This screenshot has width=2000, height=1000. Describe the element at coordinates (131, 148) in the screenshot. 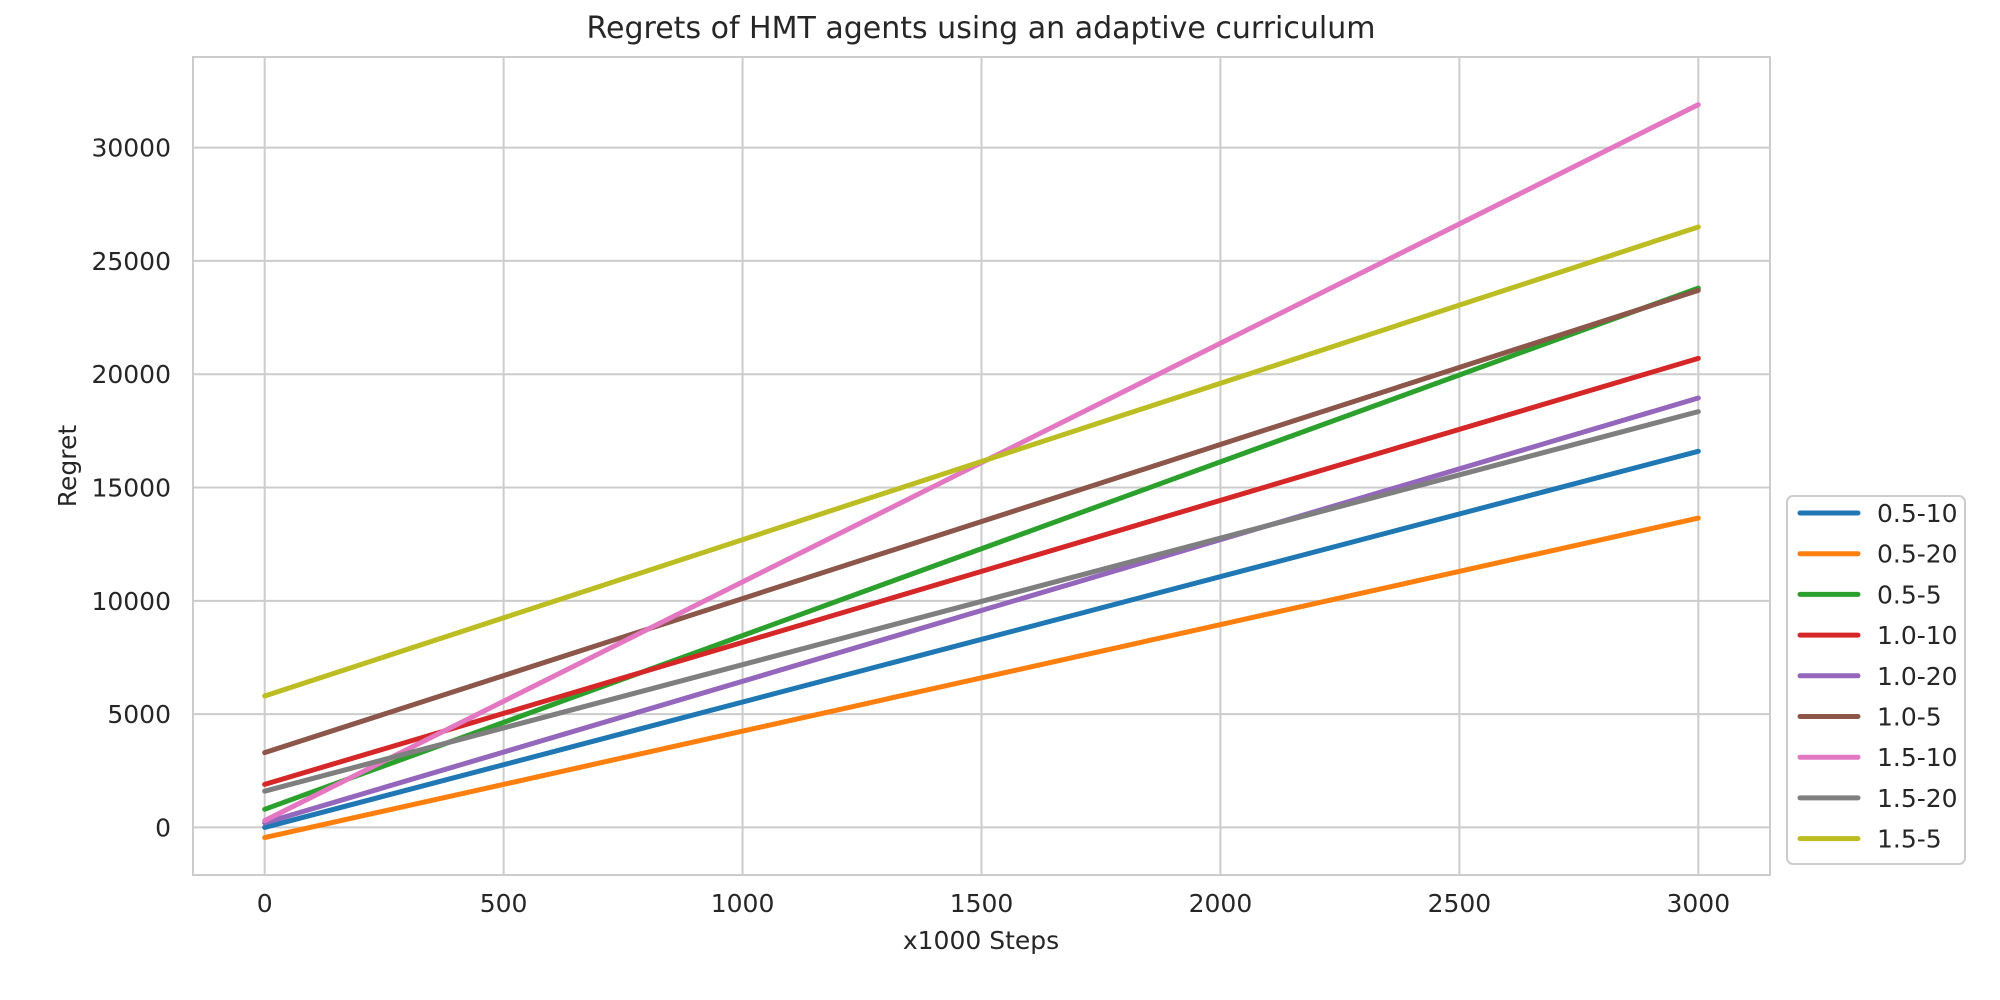

I see `y-tick-label: 30000` at that location.